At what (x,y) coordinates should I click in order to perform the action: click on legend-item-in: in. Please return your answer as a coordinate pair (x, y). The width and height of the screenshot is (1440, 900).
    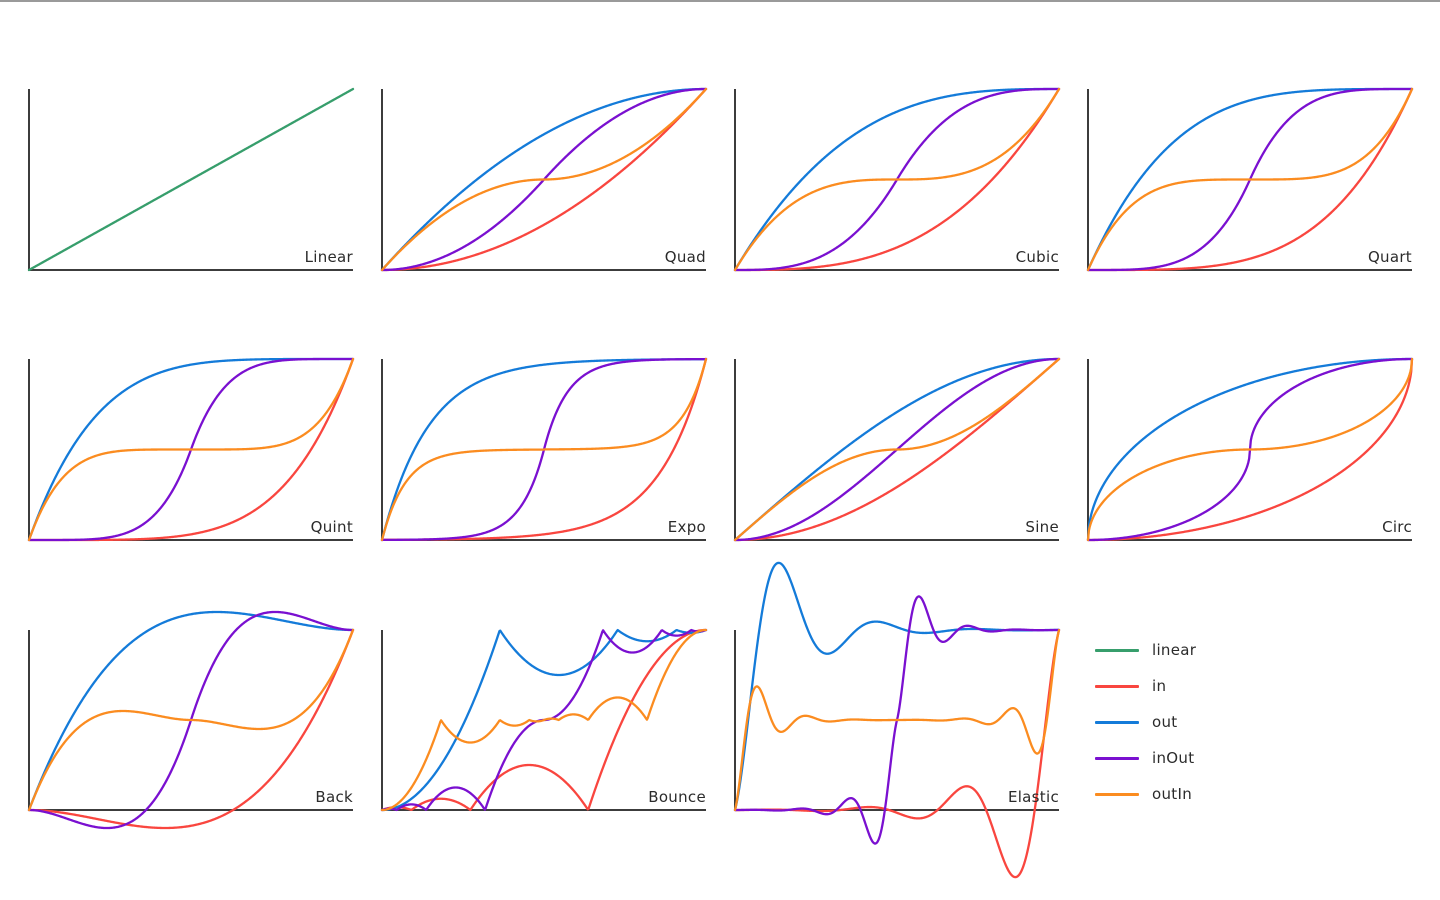
    Looking at the image, I should click on (1145, 686).